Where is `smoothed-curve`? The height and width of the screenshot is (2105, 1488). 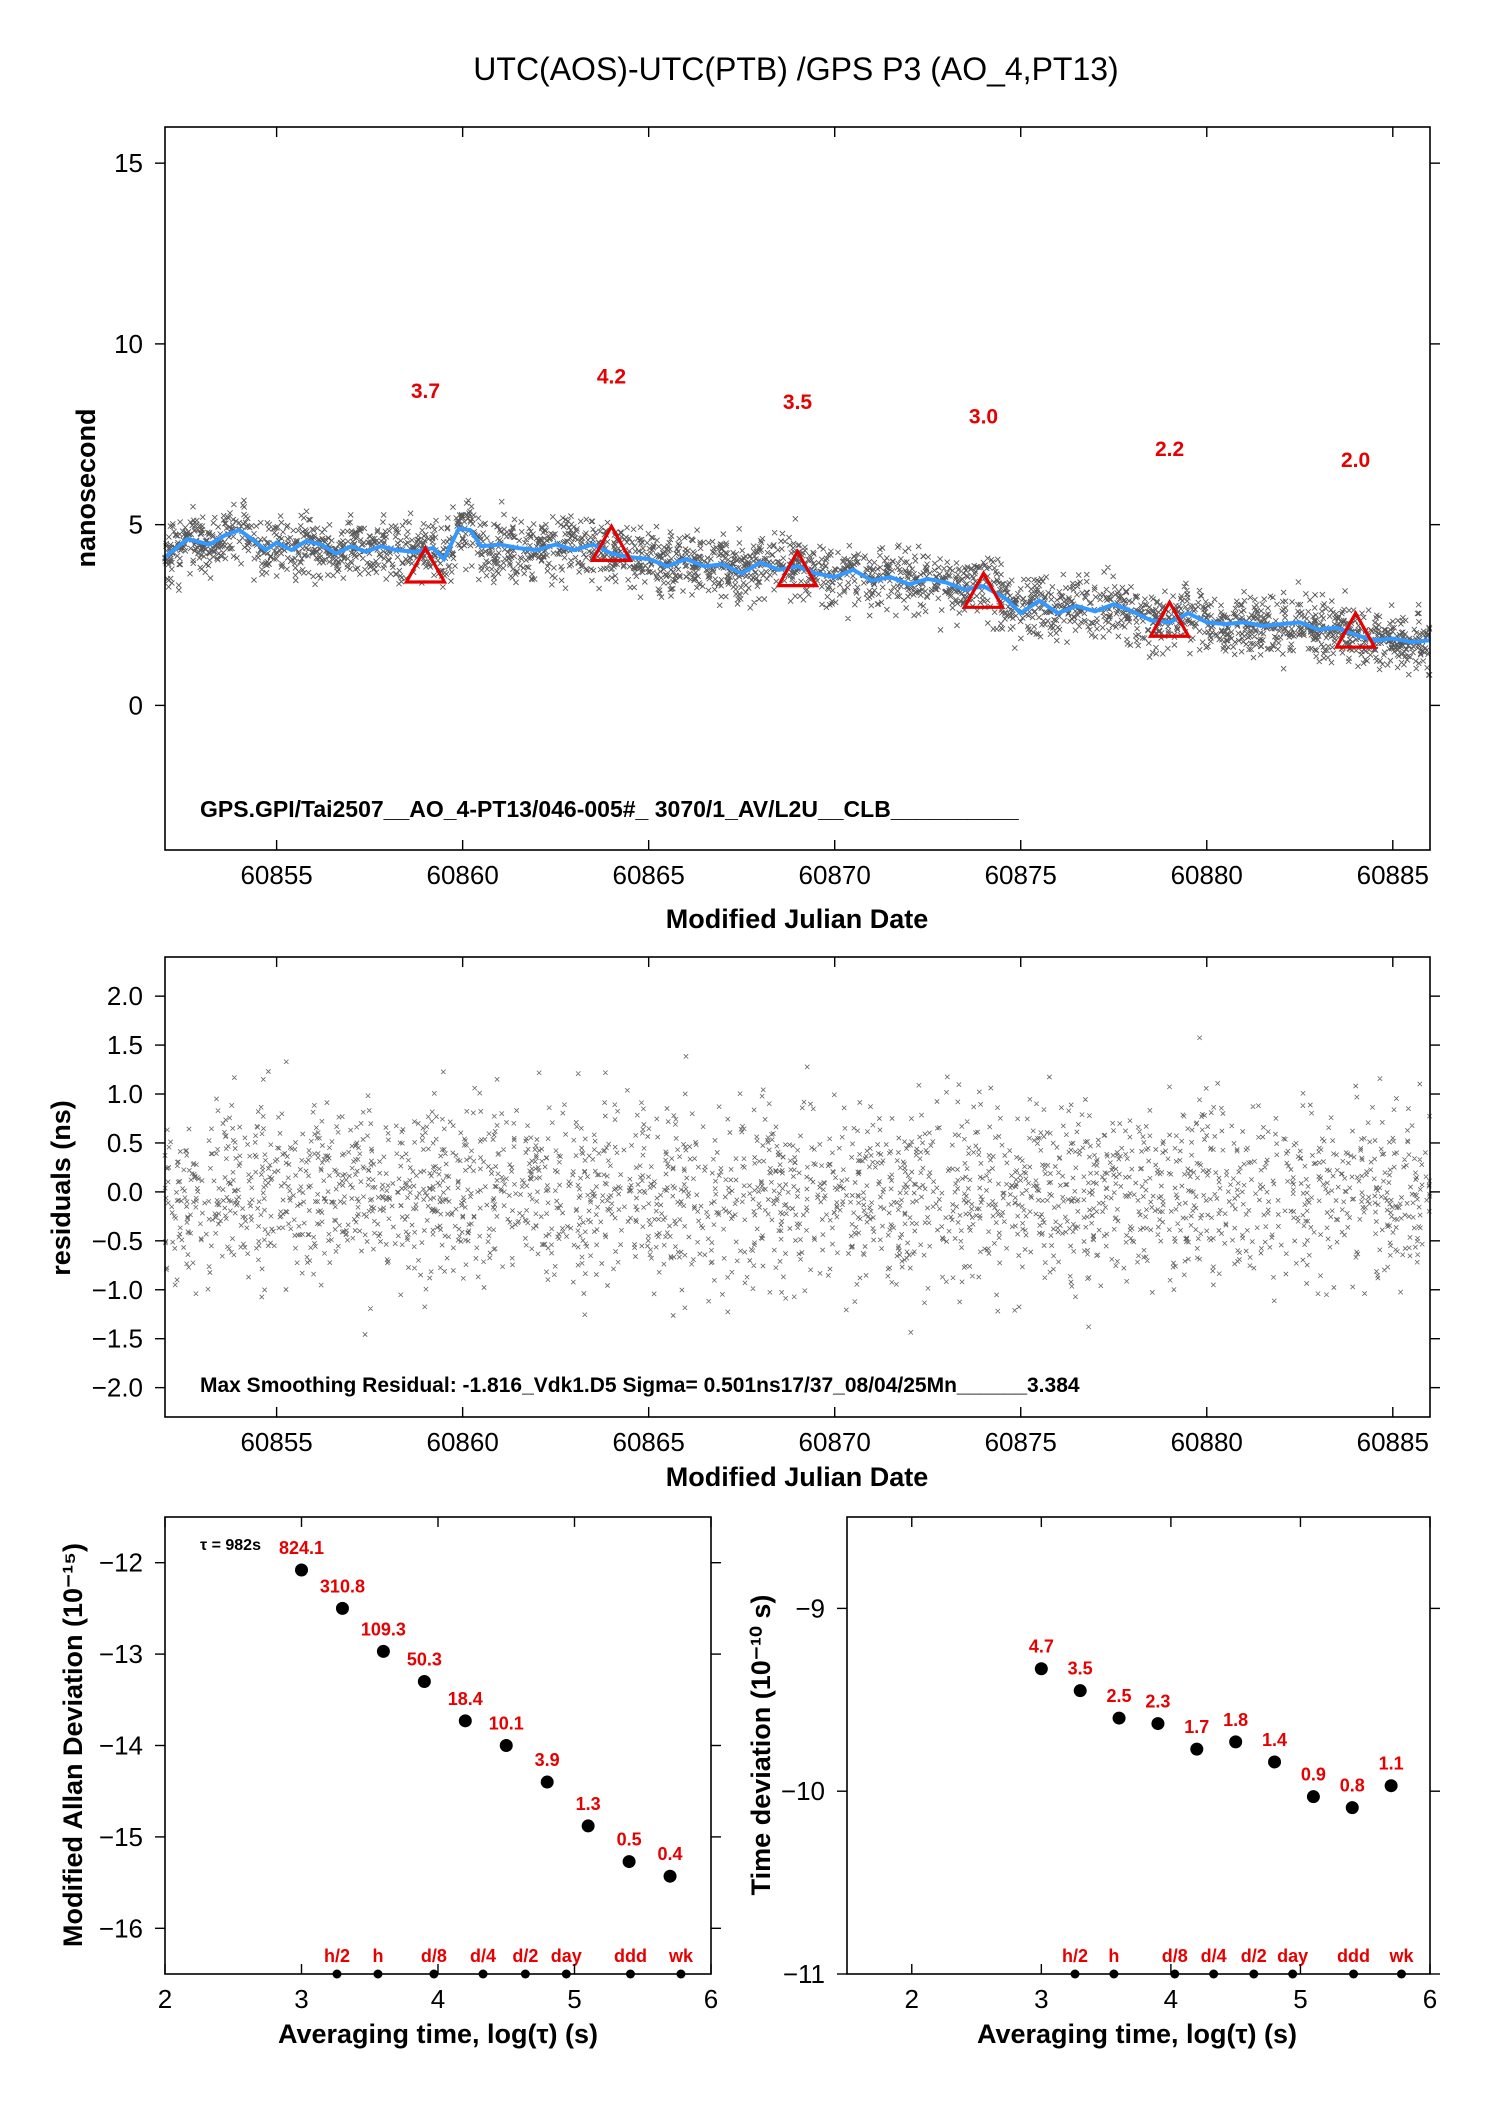 smoothed-curve is located at coordinates (797, 585).